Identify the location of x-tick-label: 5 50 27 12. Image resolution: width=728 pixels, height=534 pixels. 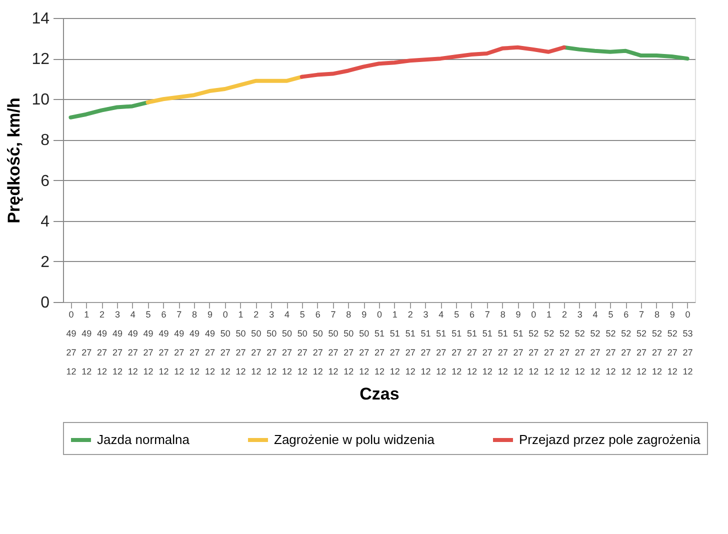
(302, 343).